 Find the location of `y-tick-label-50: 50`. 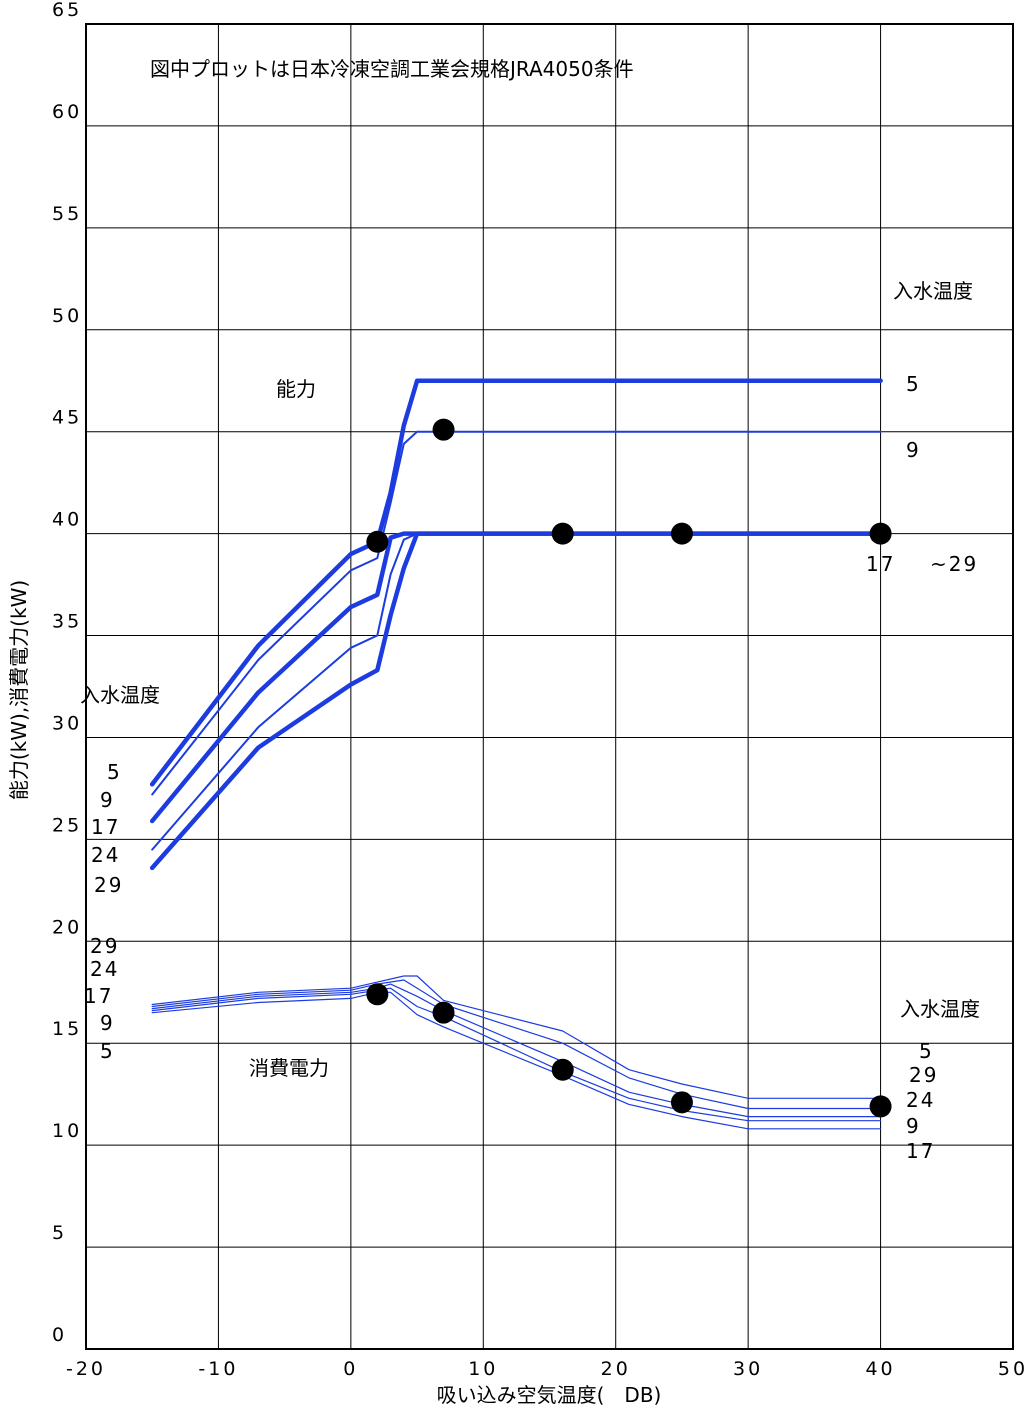

y-tick-label-50: 50 is located at coordinates (67, 316).